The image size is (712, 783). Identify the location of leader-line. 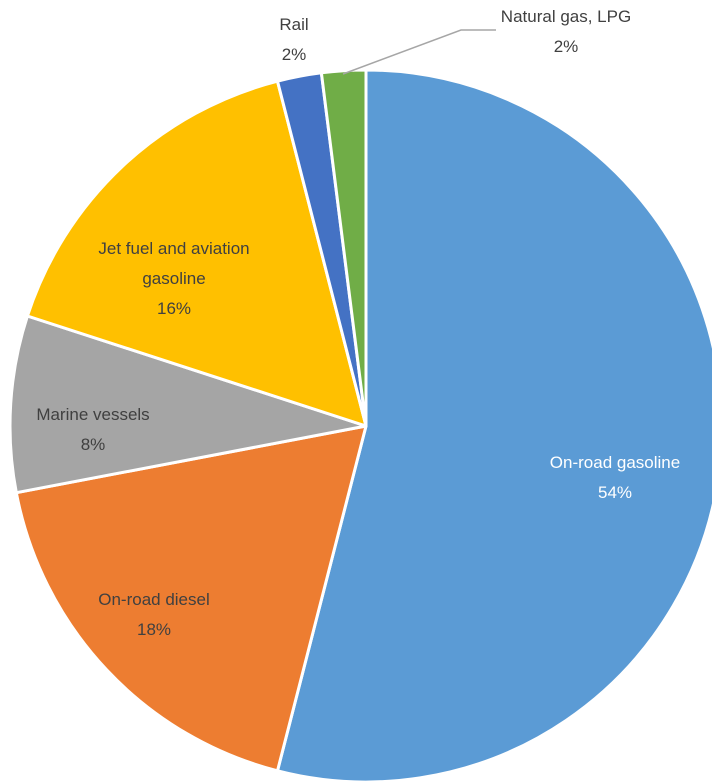
(419, 52).